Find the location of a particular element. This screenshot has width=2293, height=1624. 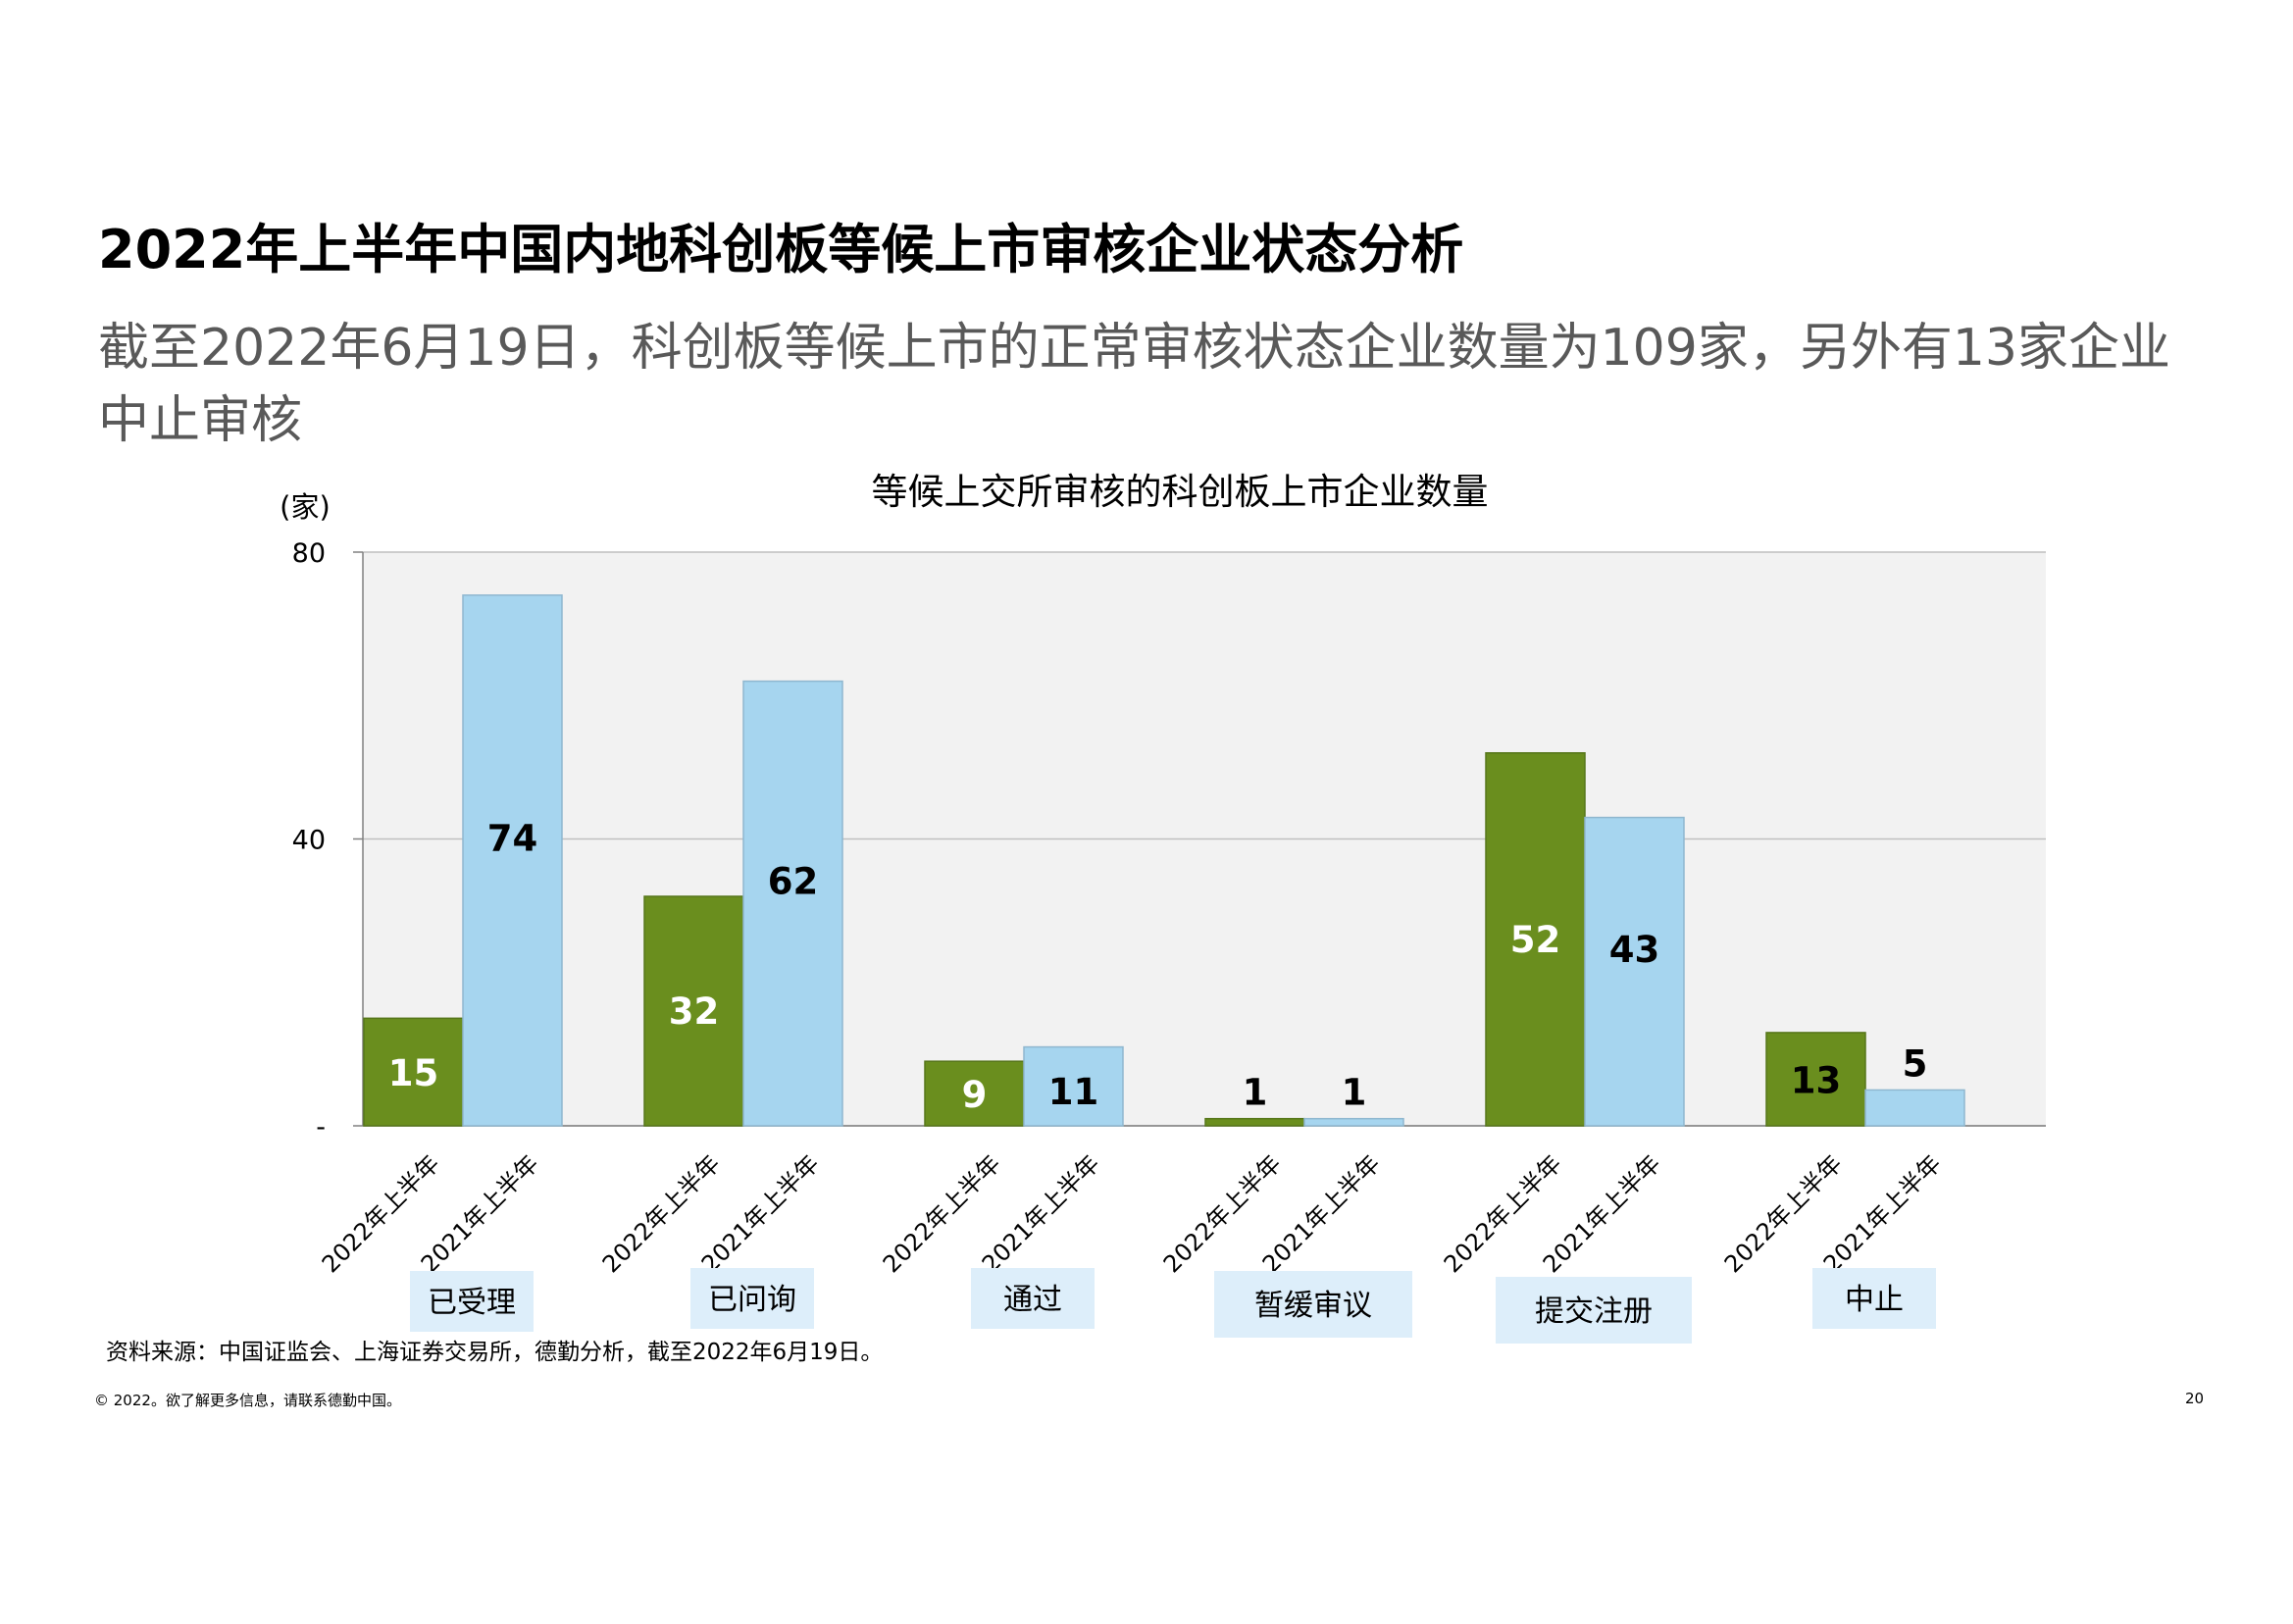

data-label: 9 is located at coordinates (975, 1095).